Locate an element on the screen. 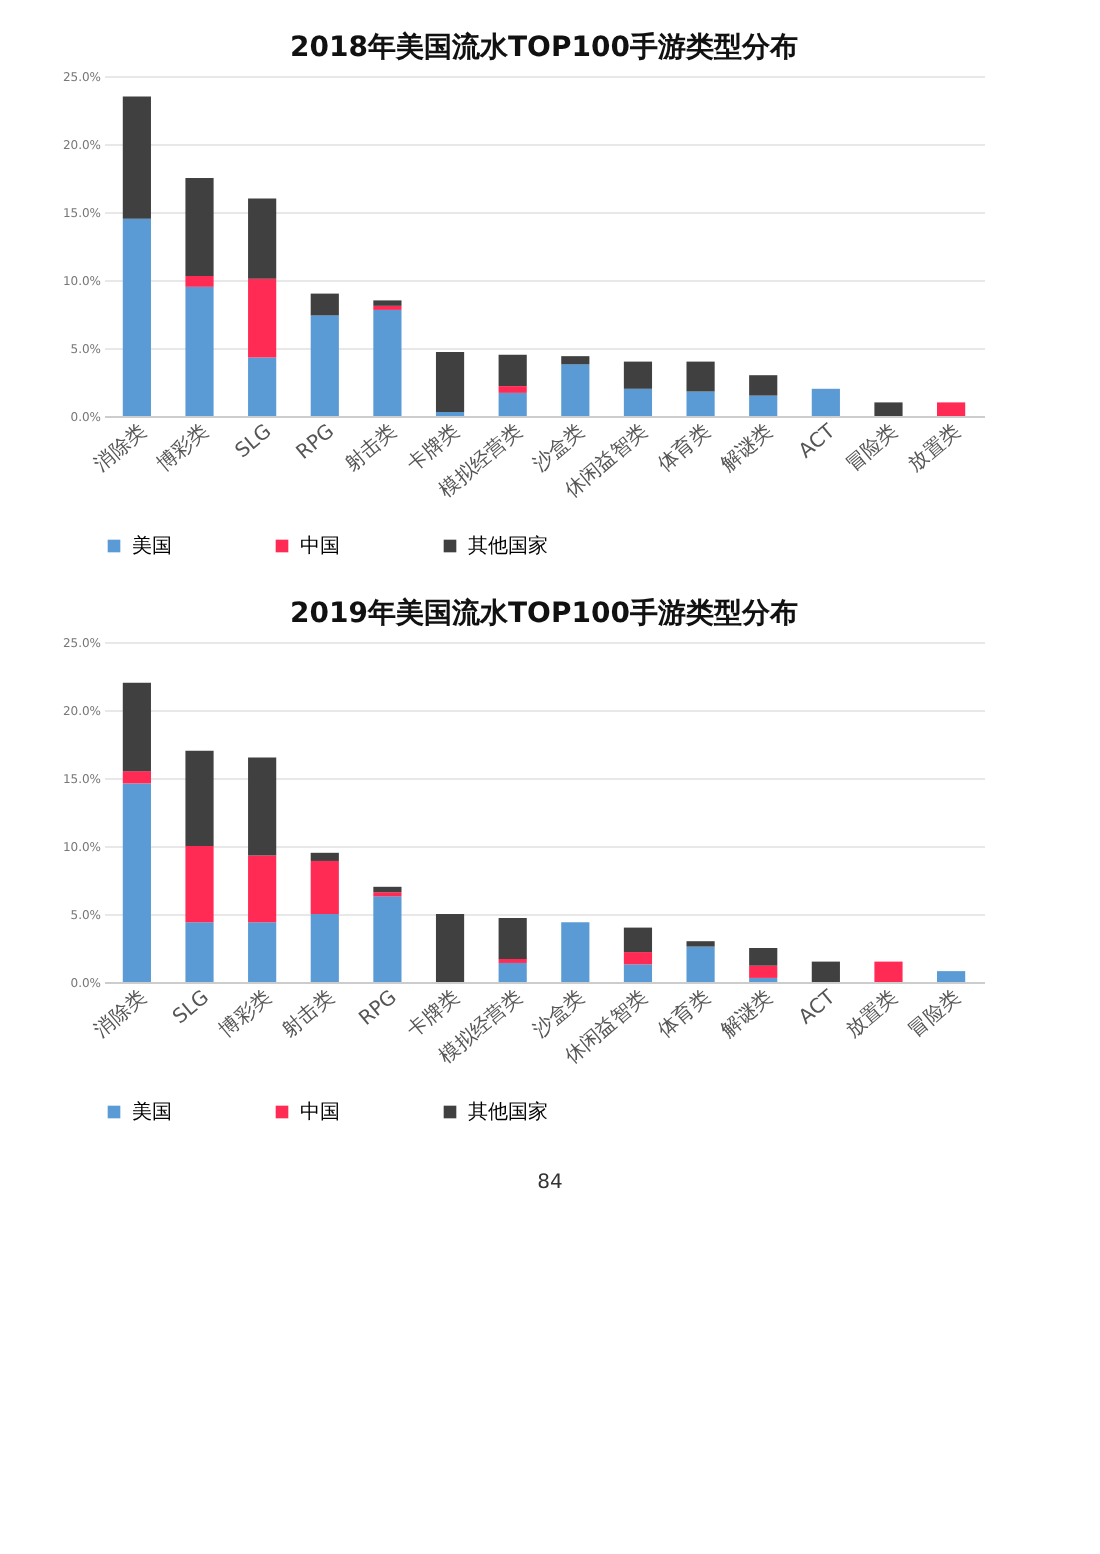 The image size is (1100, 1554). chart-title: 2019年美国流水TOP100手游类型分布 is located at coordinates (544, 613).